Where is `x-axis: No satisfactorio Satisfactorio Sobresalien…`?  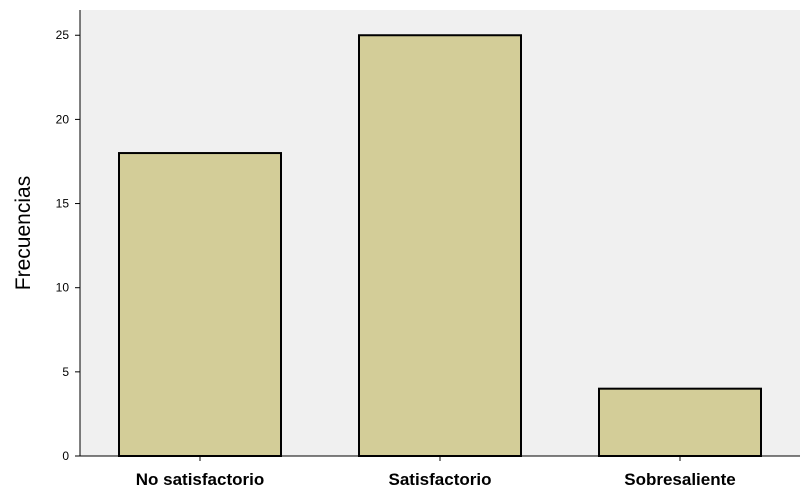 x-axis: No satisfactorio Satisfactorio Sobresalien… is located at coordinates (440, 472).